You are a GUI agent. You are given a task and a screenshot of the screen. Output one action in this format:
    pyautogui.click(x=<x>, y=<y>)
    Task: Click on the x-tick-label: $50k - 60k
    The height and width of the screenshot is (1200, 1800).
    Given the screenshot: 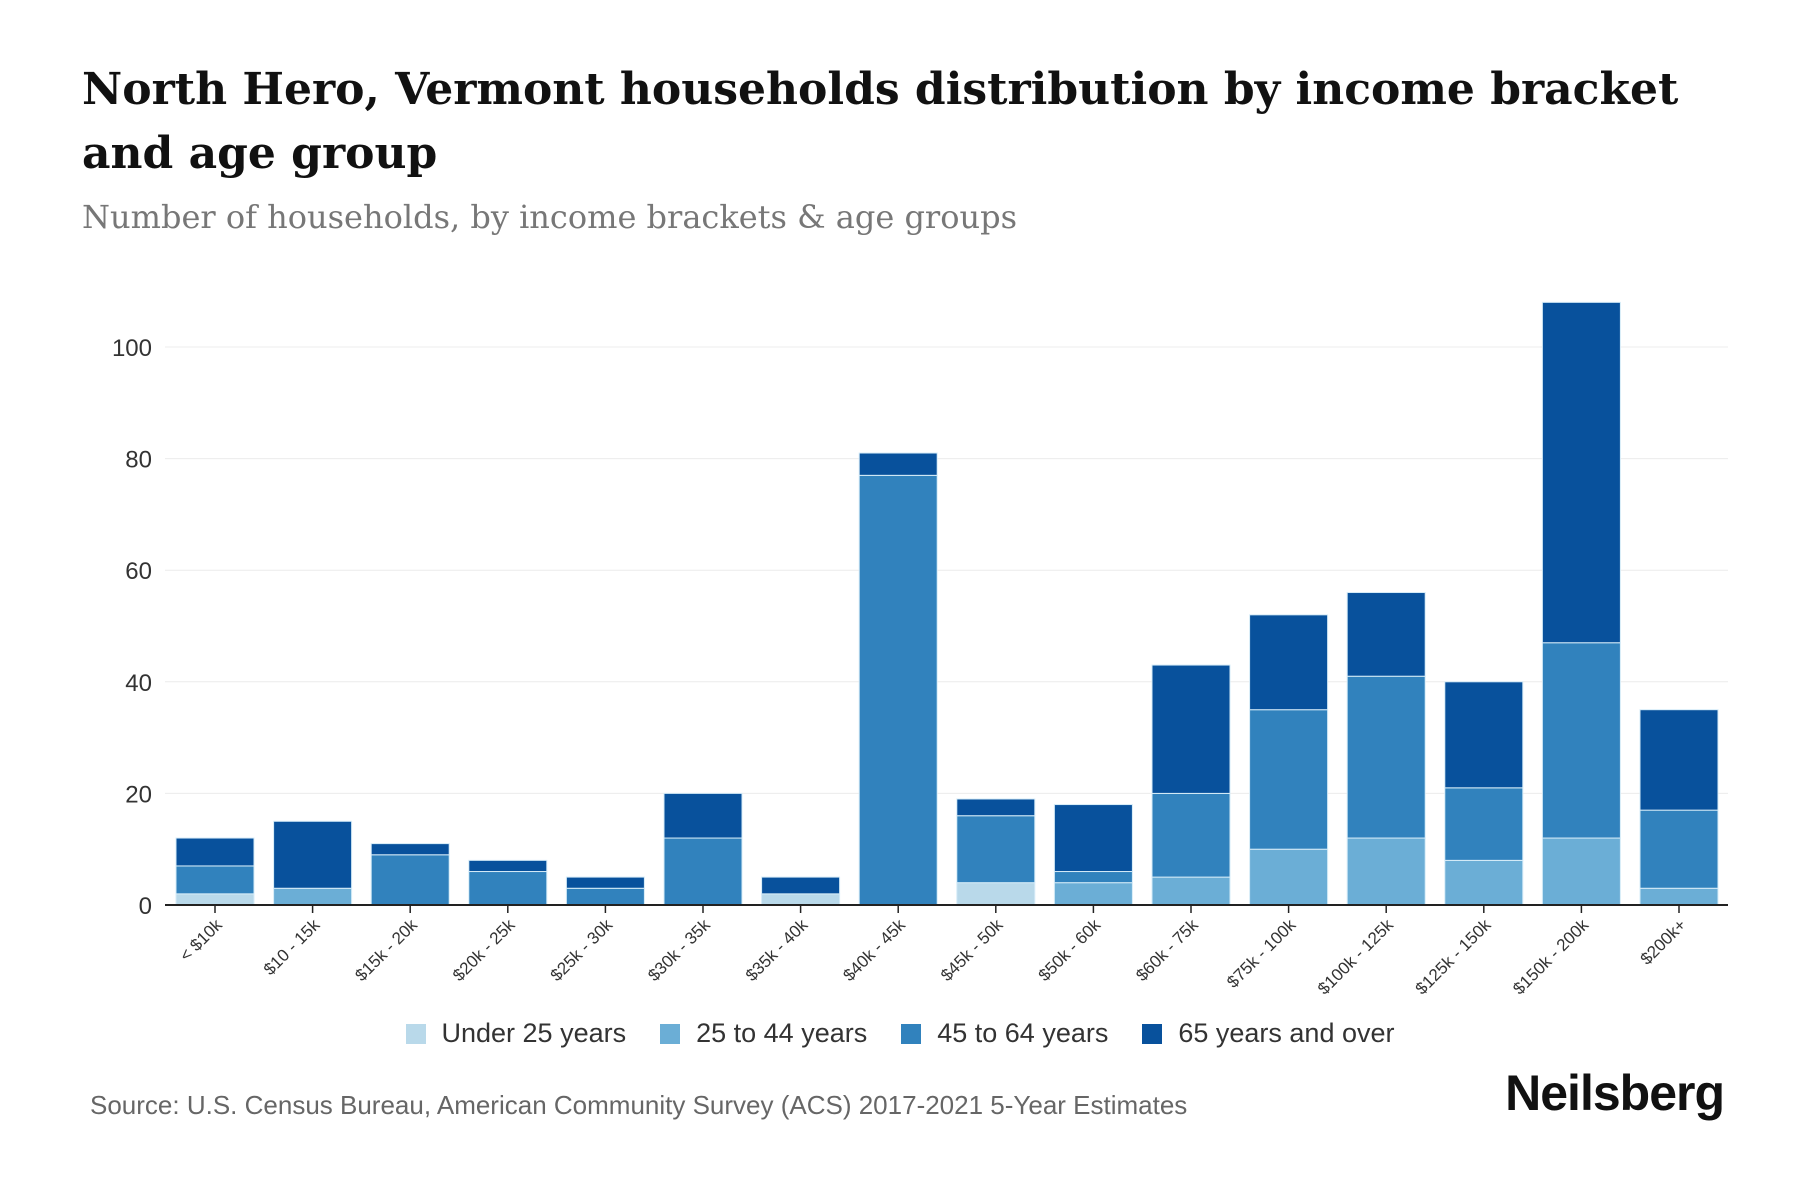 What is the action you would take?
    pyautogui.click(x=1070, y=950)
    